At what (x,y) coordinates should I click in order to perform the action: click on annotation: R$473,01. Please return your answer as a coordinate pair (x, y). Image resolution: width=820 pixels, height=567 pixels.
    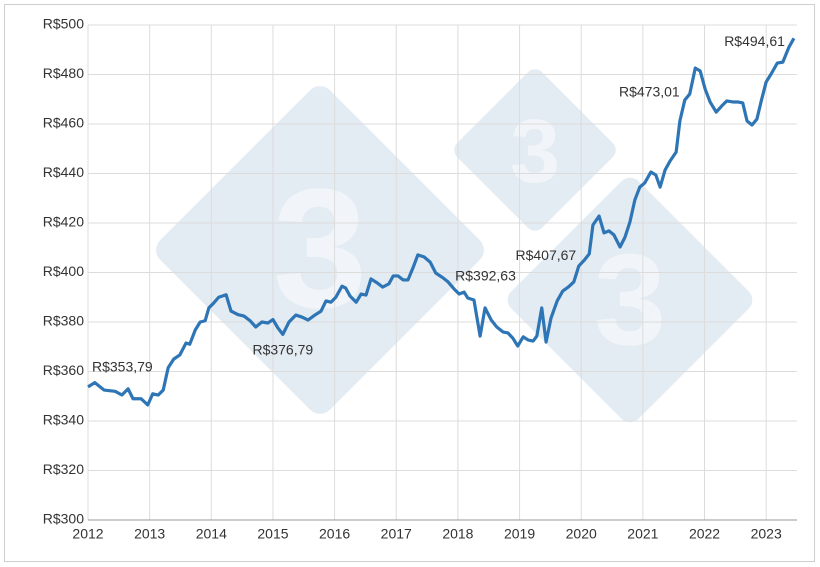
    Looking at the image, I should click on (649, 92).